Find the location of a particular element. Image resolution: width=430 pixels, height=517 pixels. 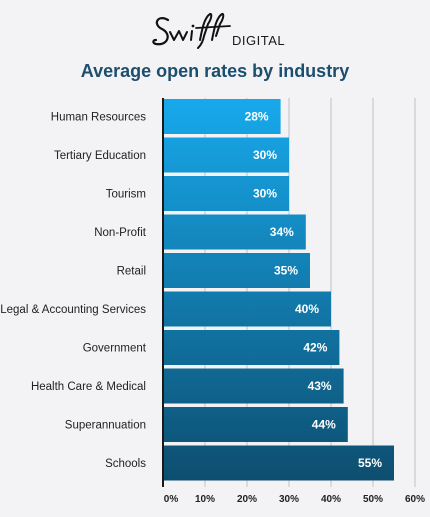

category-label: Tertiary Education is located at coordinates (100, 156).